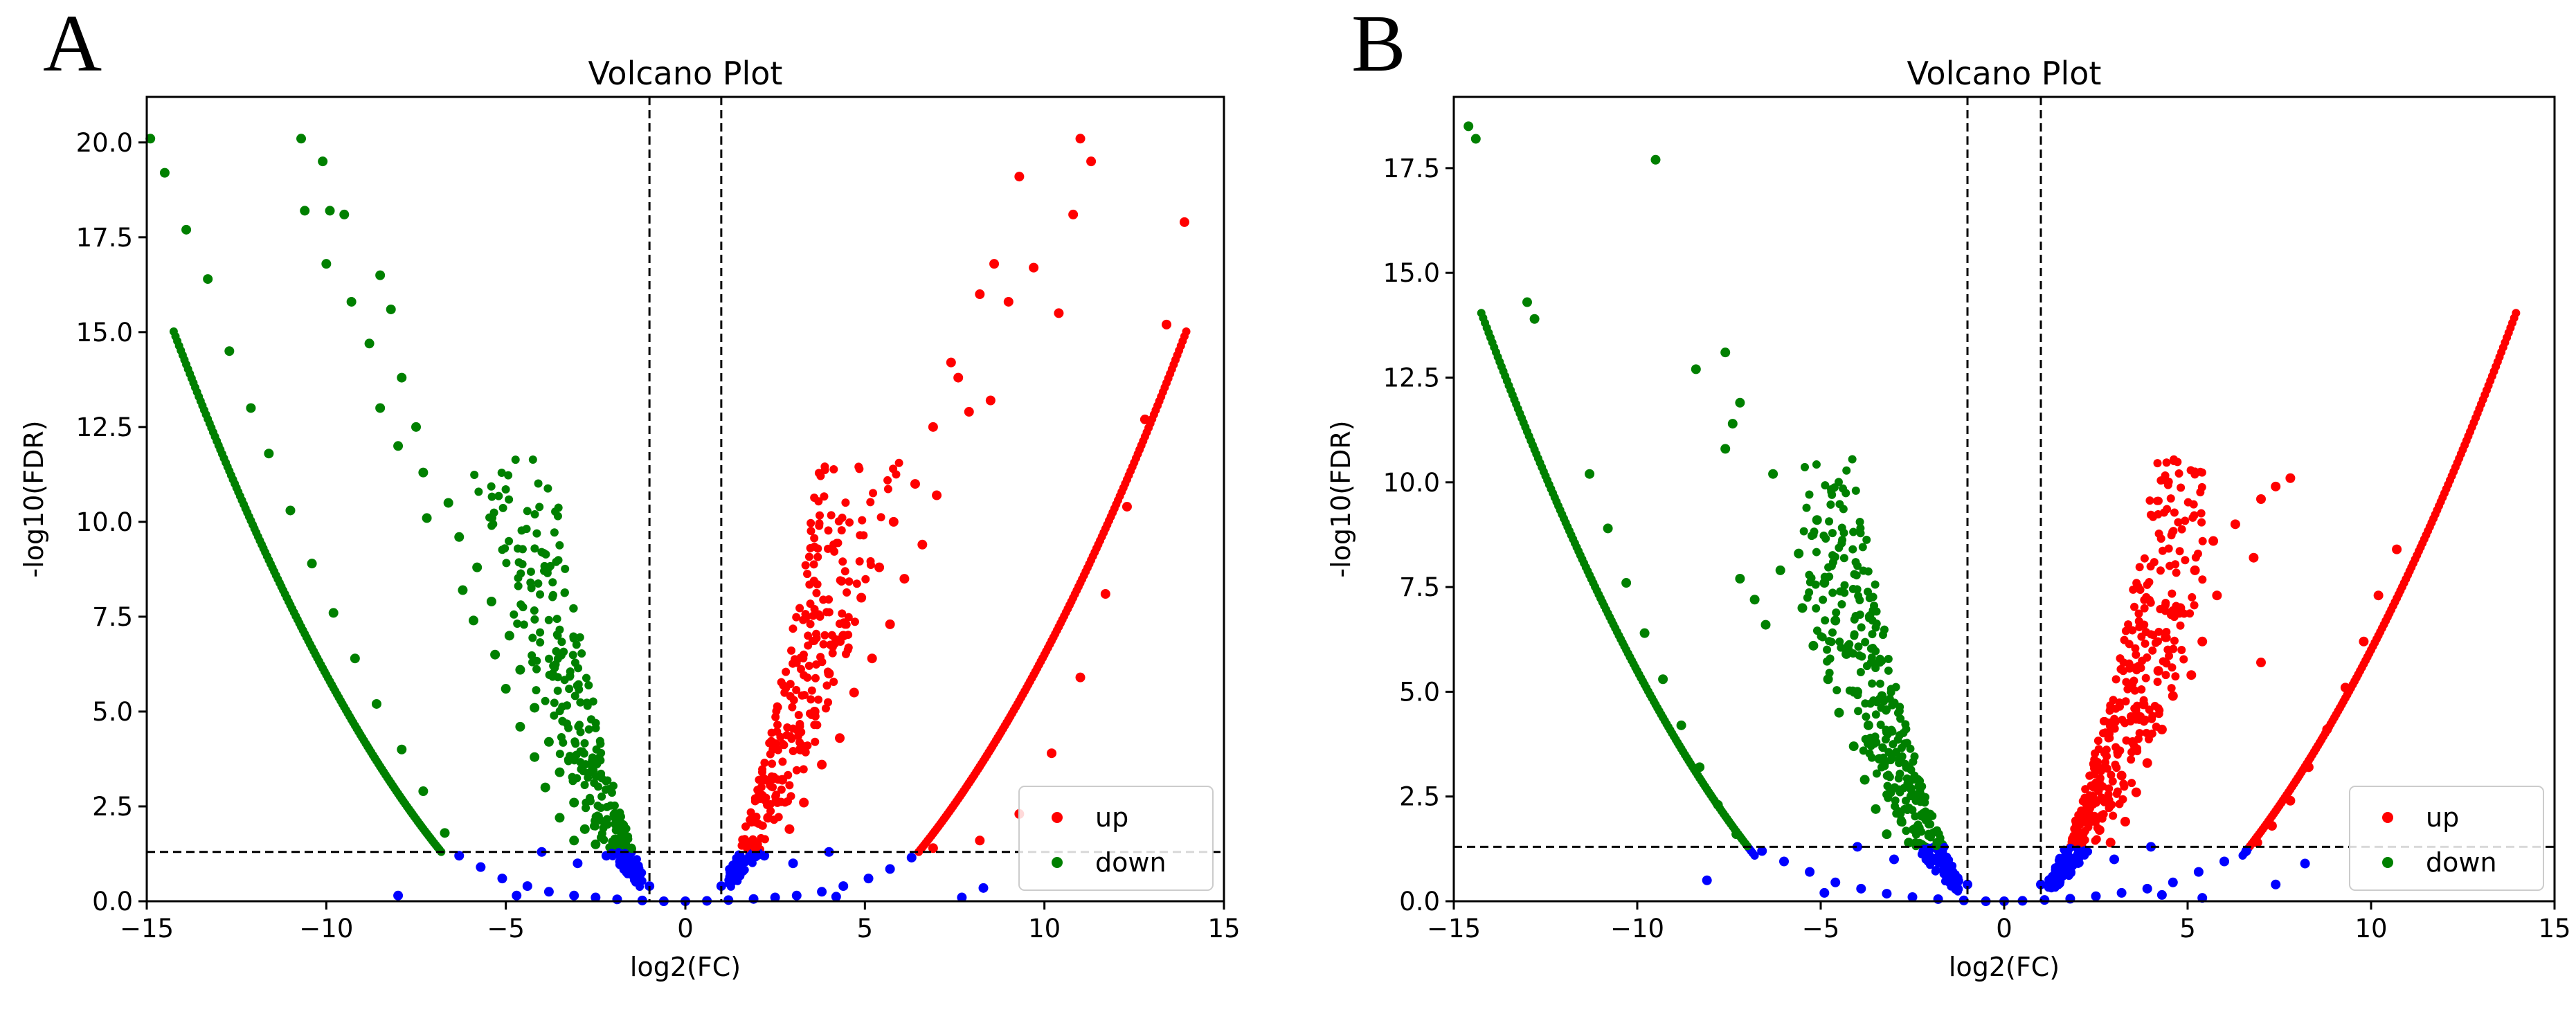 The width and height of the screenshot is (2576, 1012). Describe the element at coordinates (865, 929) in the screenshot. I see `x-tick-label: 5` at that location.